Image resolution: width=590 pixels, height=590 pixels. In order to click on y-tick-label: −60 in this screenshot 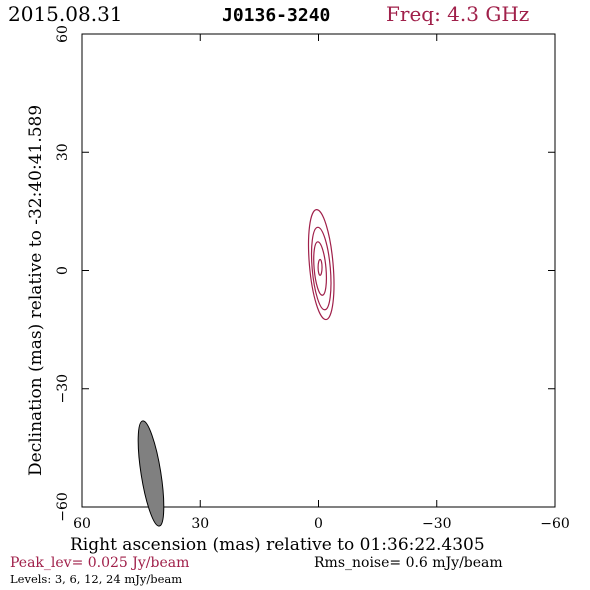, I will do `click(63, 507)`.